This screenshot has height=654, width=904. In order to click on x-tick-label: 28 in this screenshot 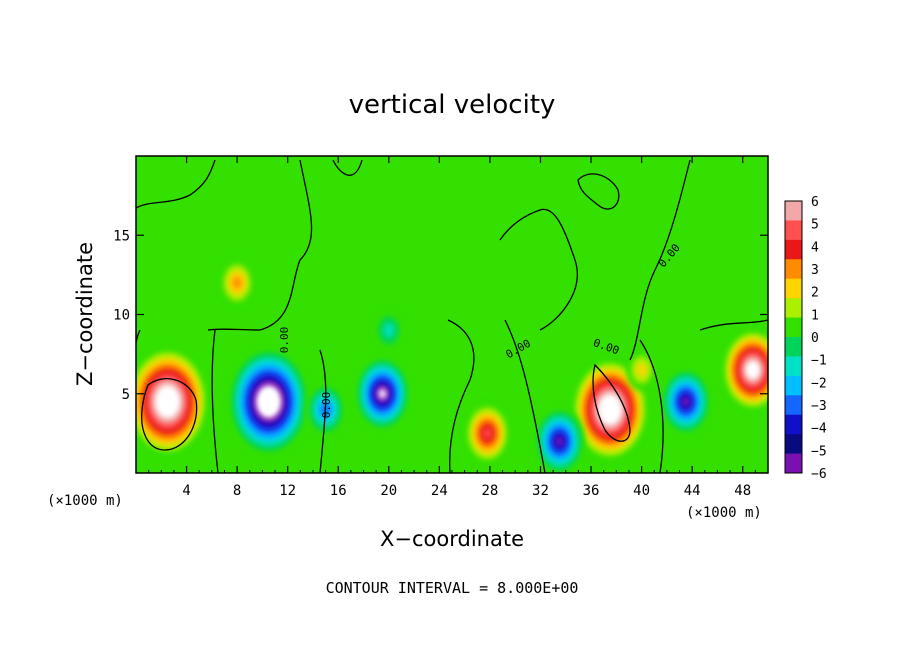, I will do `click(489, 491)`.